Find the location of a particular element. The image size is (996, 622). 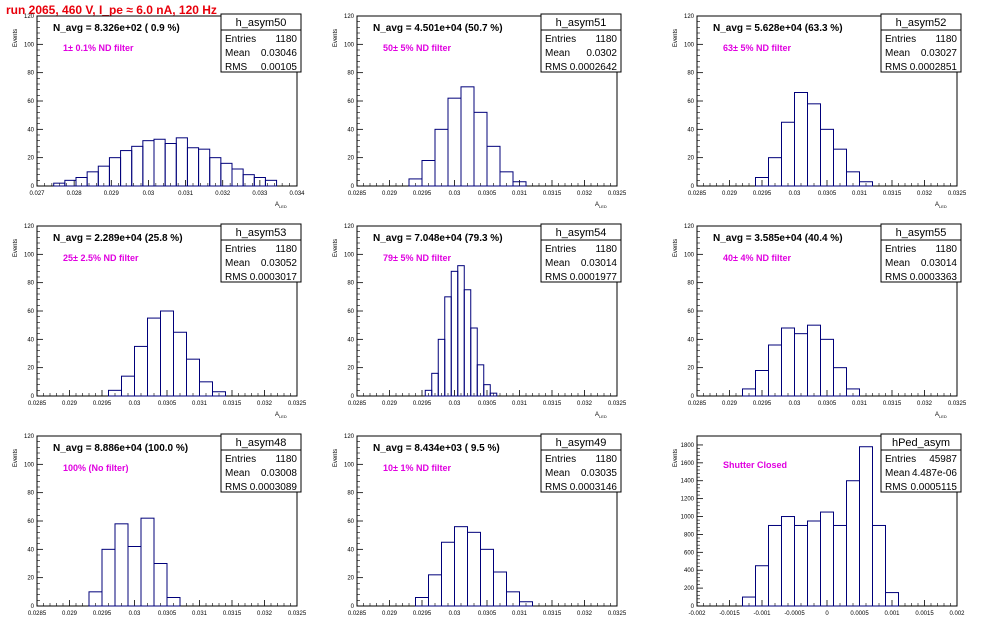

histogram-name: h_asym52 is located at coordinates (921, 23).